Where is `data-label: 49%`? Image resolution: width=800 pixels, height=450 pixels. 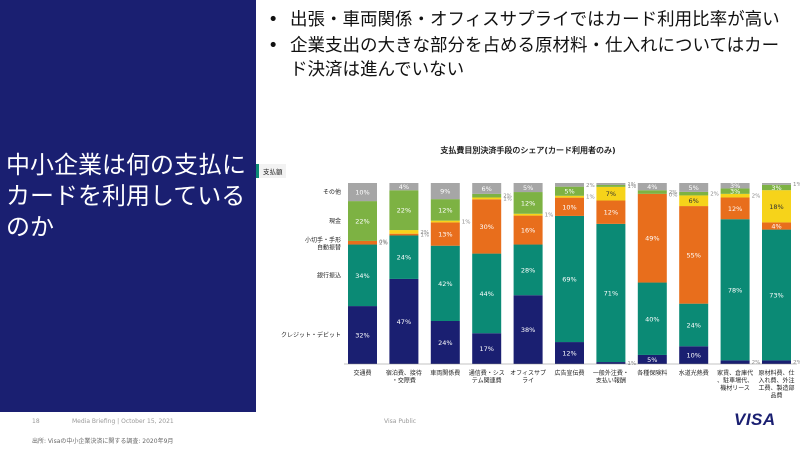 data-label: 49% is located at coordinates (652, 239).